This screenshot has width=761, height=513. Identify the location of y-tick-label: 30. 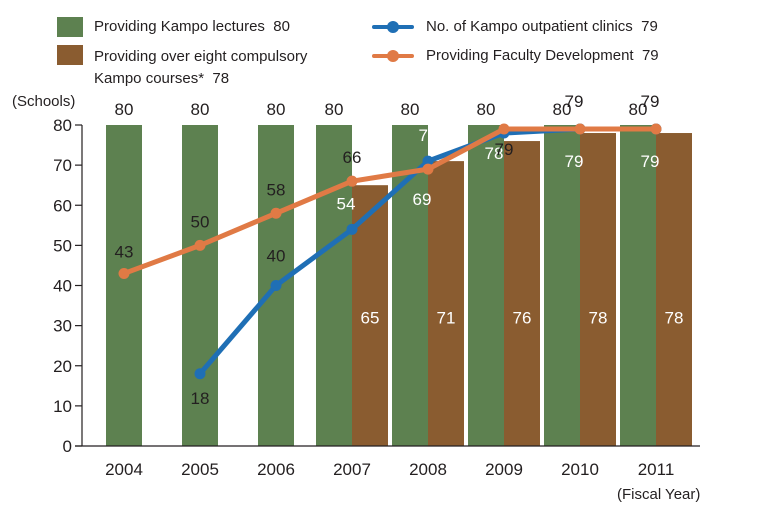
(62, 326).